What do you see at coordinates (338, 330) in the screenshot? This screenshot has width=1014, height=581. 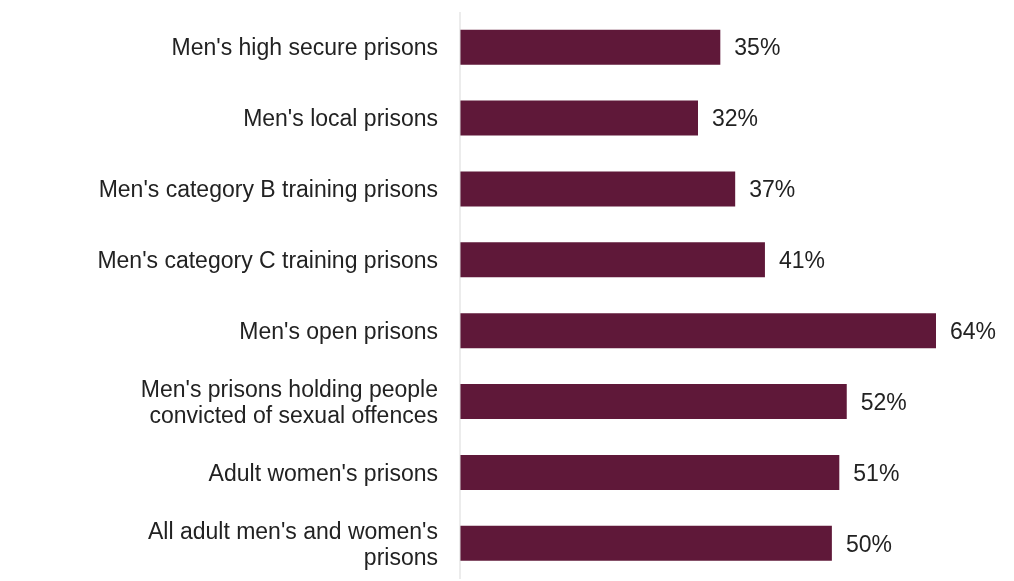 I see `y-tick-label: Men's open prisons` at bounding box center [338, 330].